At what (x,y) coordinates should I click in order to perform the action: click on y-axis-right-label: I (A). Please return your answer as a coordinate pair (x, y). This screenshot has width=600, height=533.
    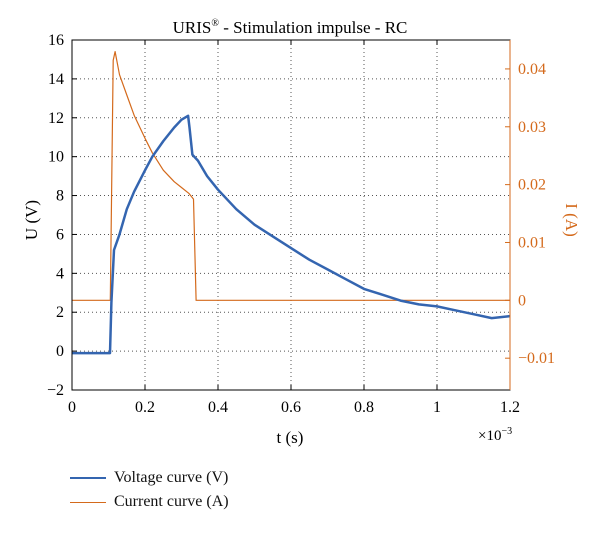
    Looking at the image, I should click on (571, 220).